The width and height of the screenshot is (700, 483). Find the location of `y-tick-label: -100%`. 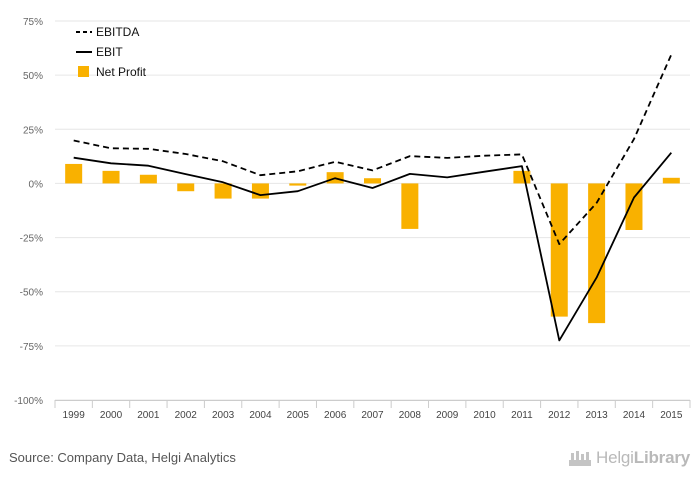

y-tick-label: -100% is located at coordinates (28, 401).